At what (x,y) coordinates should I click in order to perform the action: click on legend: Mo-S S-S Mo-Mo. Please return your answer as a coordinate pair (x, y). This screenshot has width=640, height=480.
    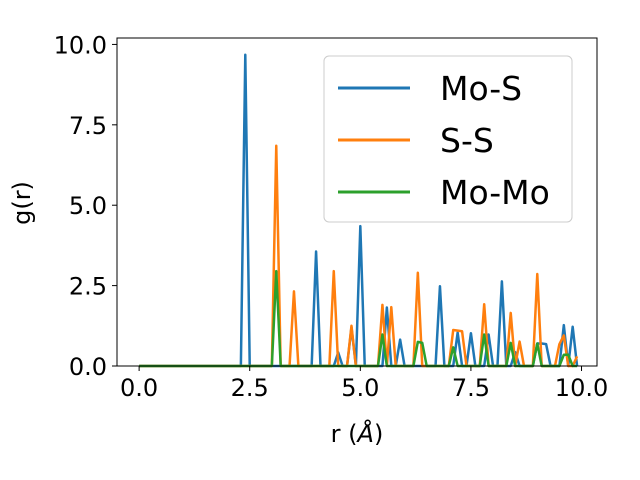
    Looking at the image, I should click on (448, 139).